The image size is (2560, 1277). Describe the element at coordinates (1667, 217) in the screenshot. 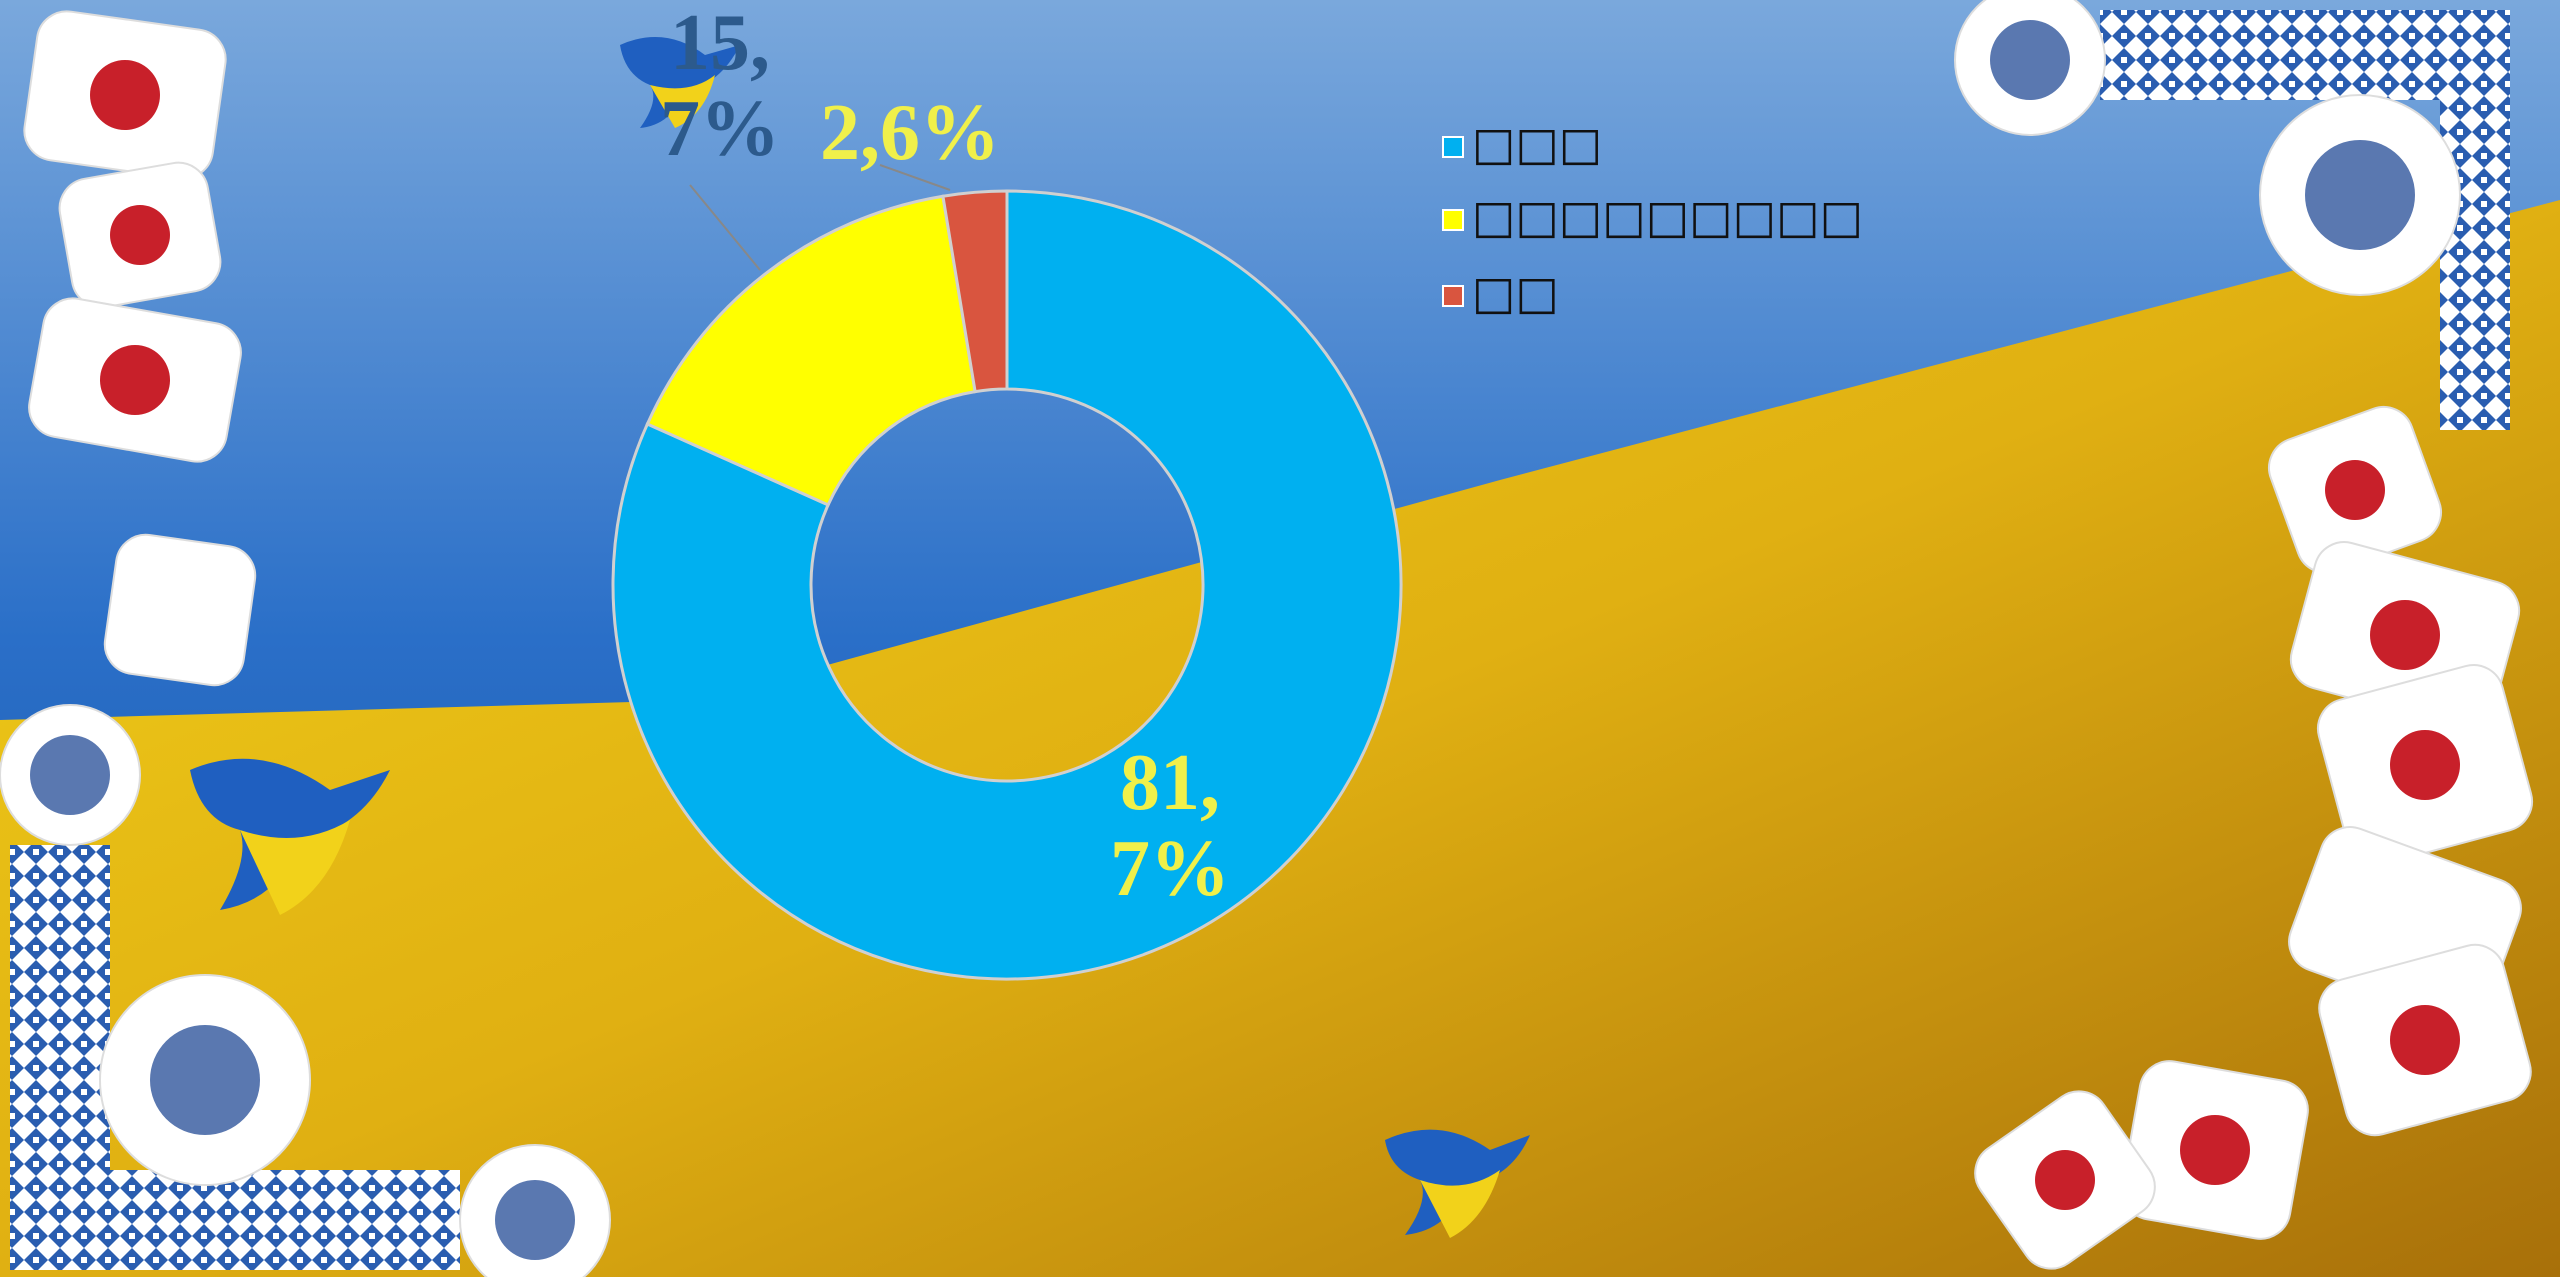

I see `legend-label: □□□□□□□□□` at that location.